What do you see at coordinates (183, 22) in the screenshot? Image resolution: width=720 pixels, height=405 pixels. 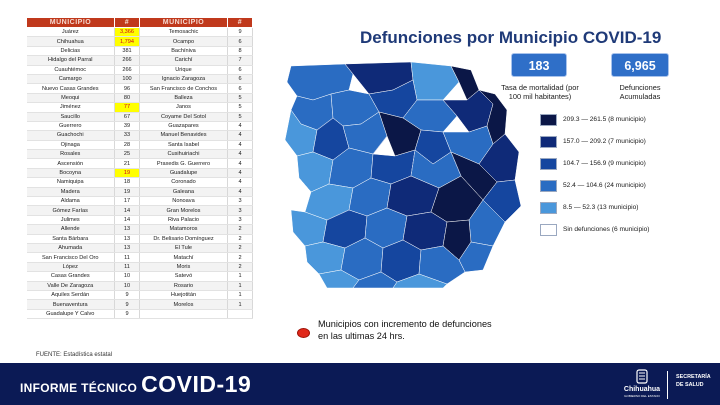 I see `header-municipio-2: MUNICIPIO` at bounding box center [183, 22].